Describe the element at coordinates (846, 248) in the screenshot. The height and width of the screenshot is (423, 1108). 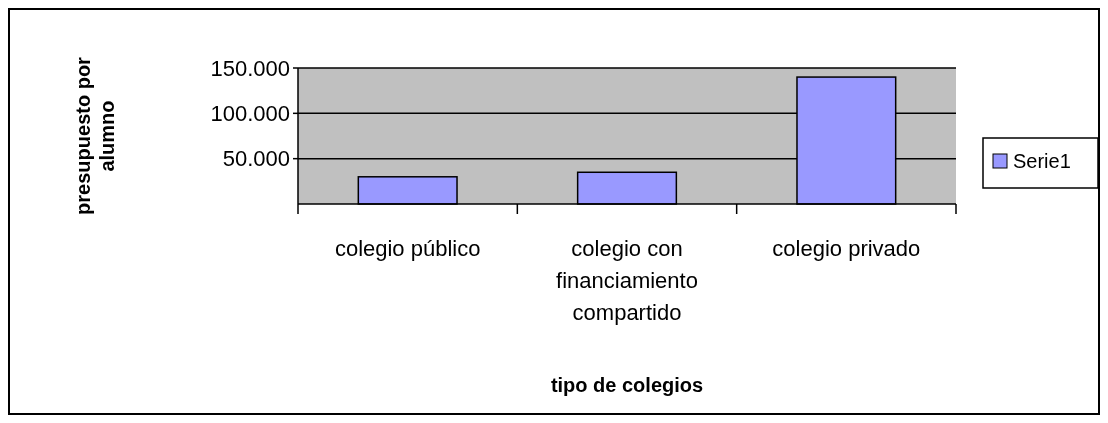
I see `x-tick-label: colegio privado` at that location.